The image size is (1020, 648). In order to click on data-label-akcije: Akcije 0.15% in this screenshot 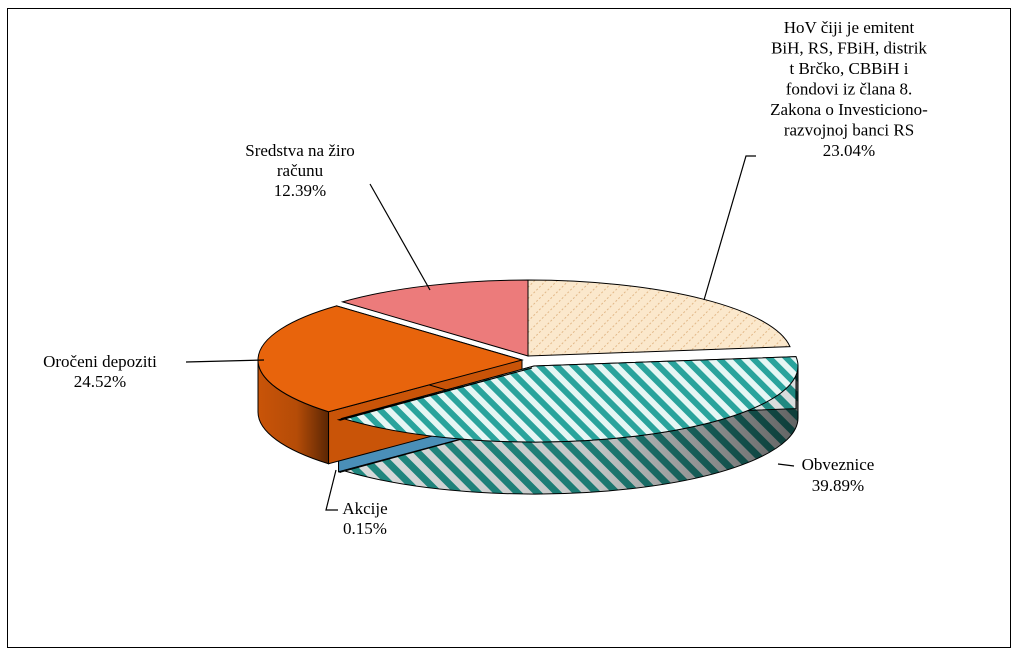, I will do `click(364, 518)`.